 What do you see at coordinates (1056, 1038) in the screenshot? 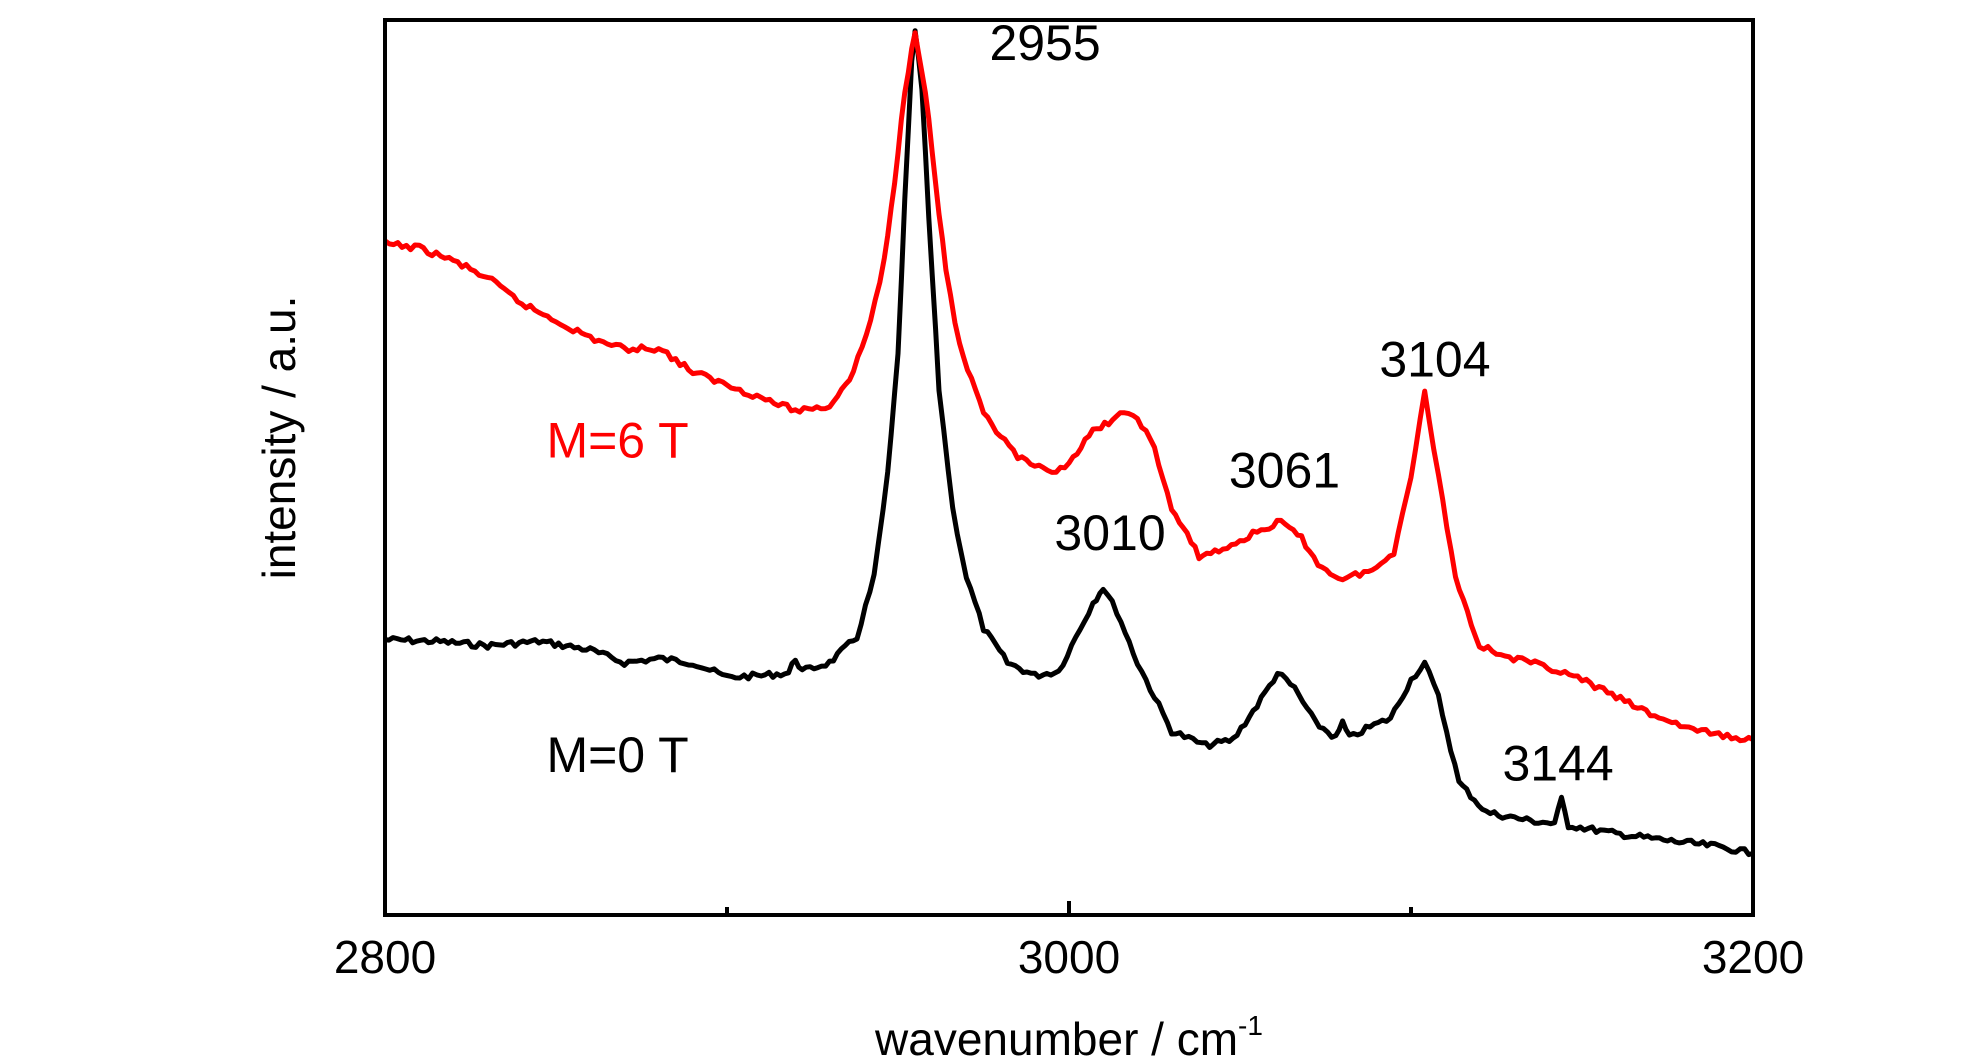
I see `x-axis-title-text: wavenumber / cm` at bounding box center [1056, 1038].